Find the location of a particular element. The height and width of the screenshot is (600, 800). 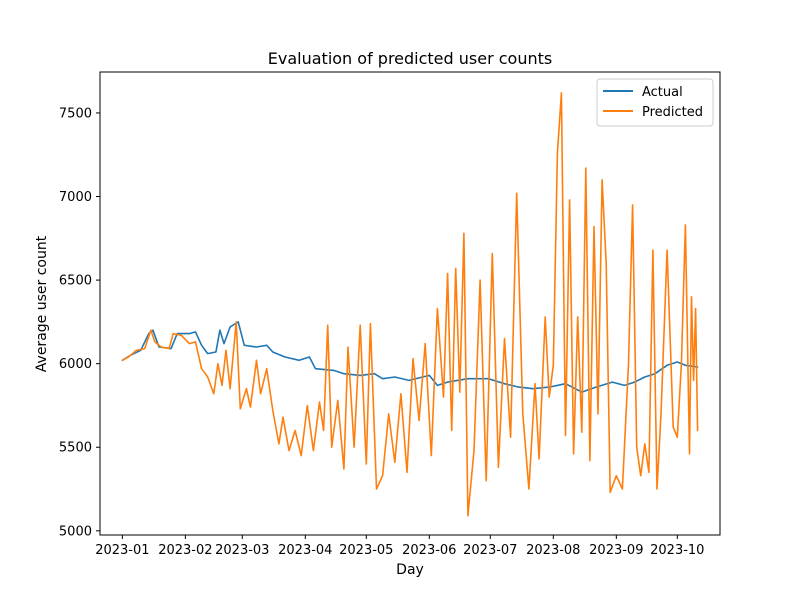

x-tick-label: 2023-08 is located at coordinates (553, 550).